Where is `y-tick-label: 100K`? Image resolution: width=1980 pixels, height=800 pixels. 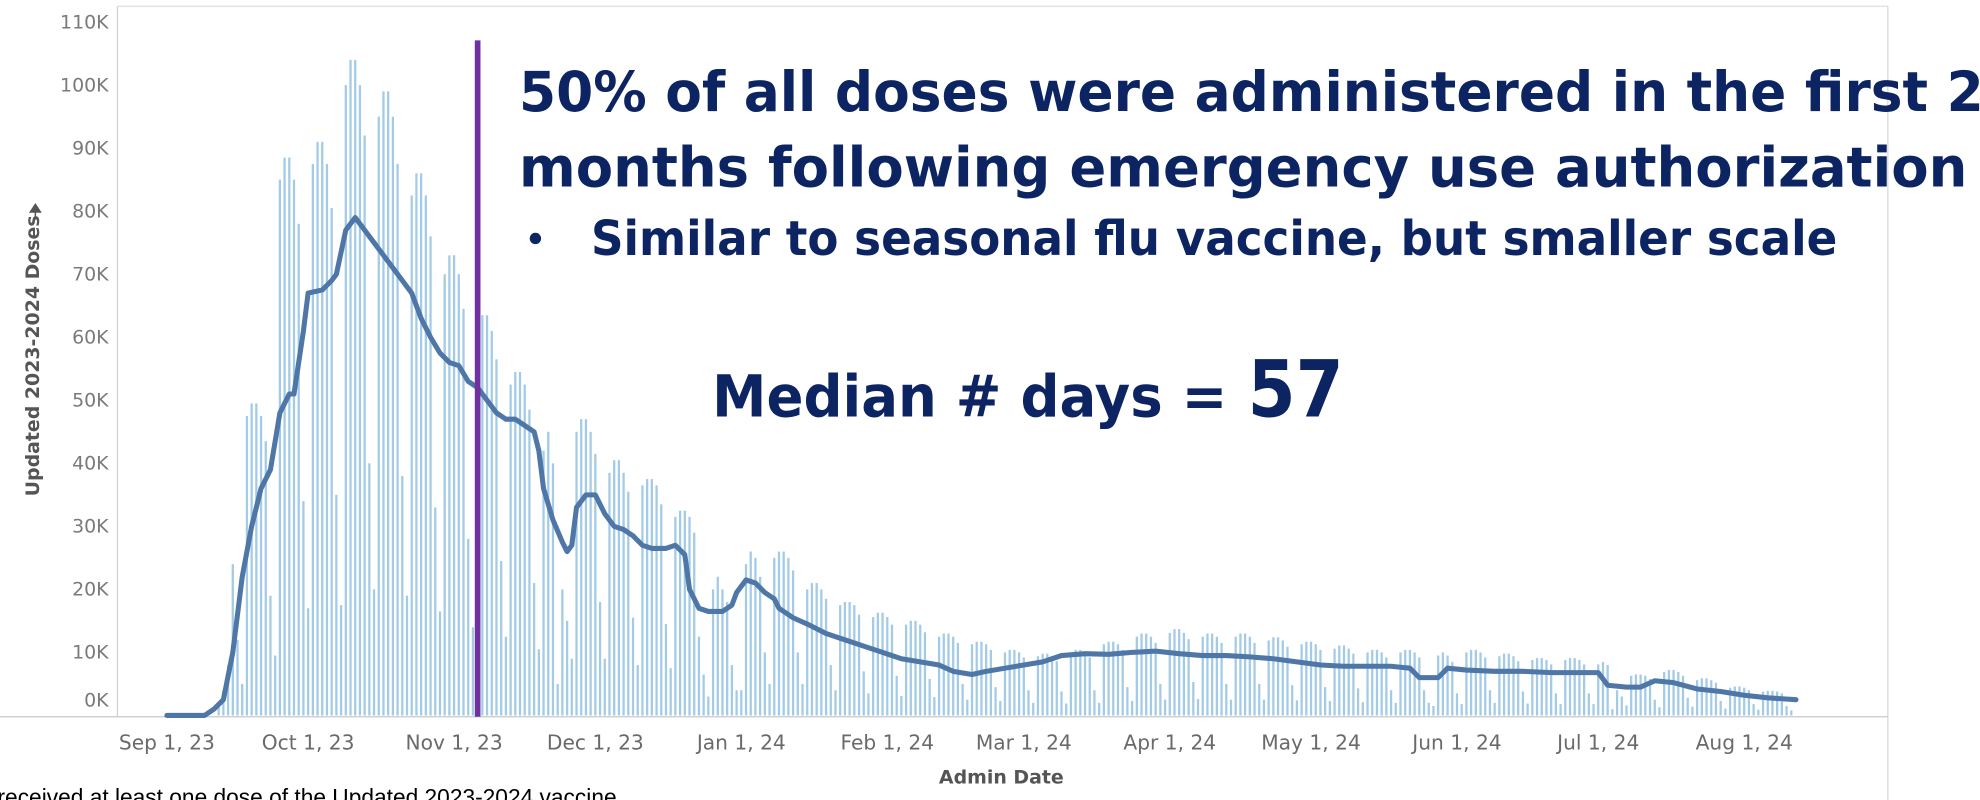
y-tick-label: 100K is located at coordinates (84, 85).